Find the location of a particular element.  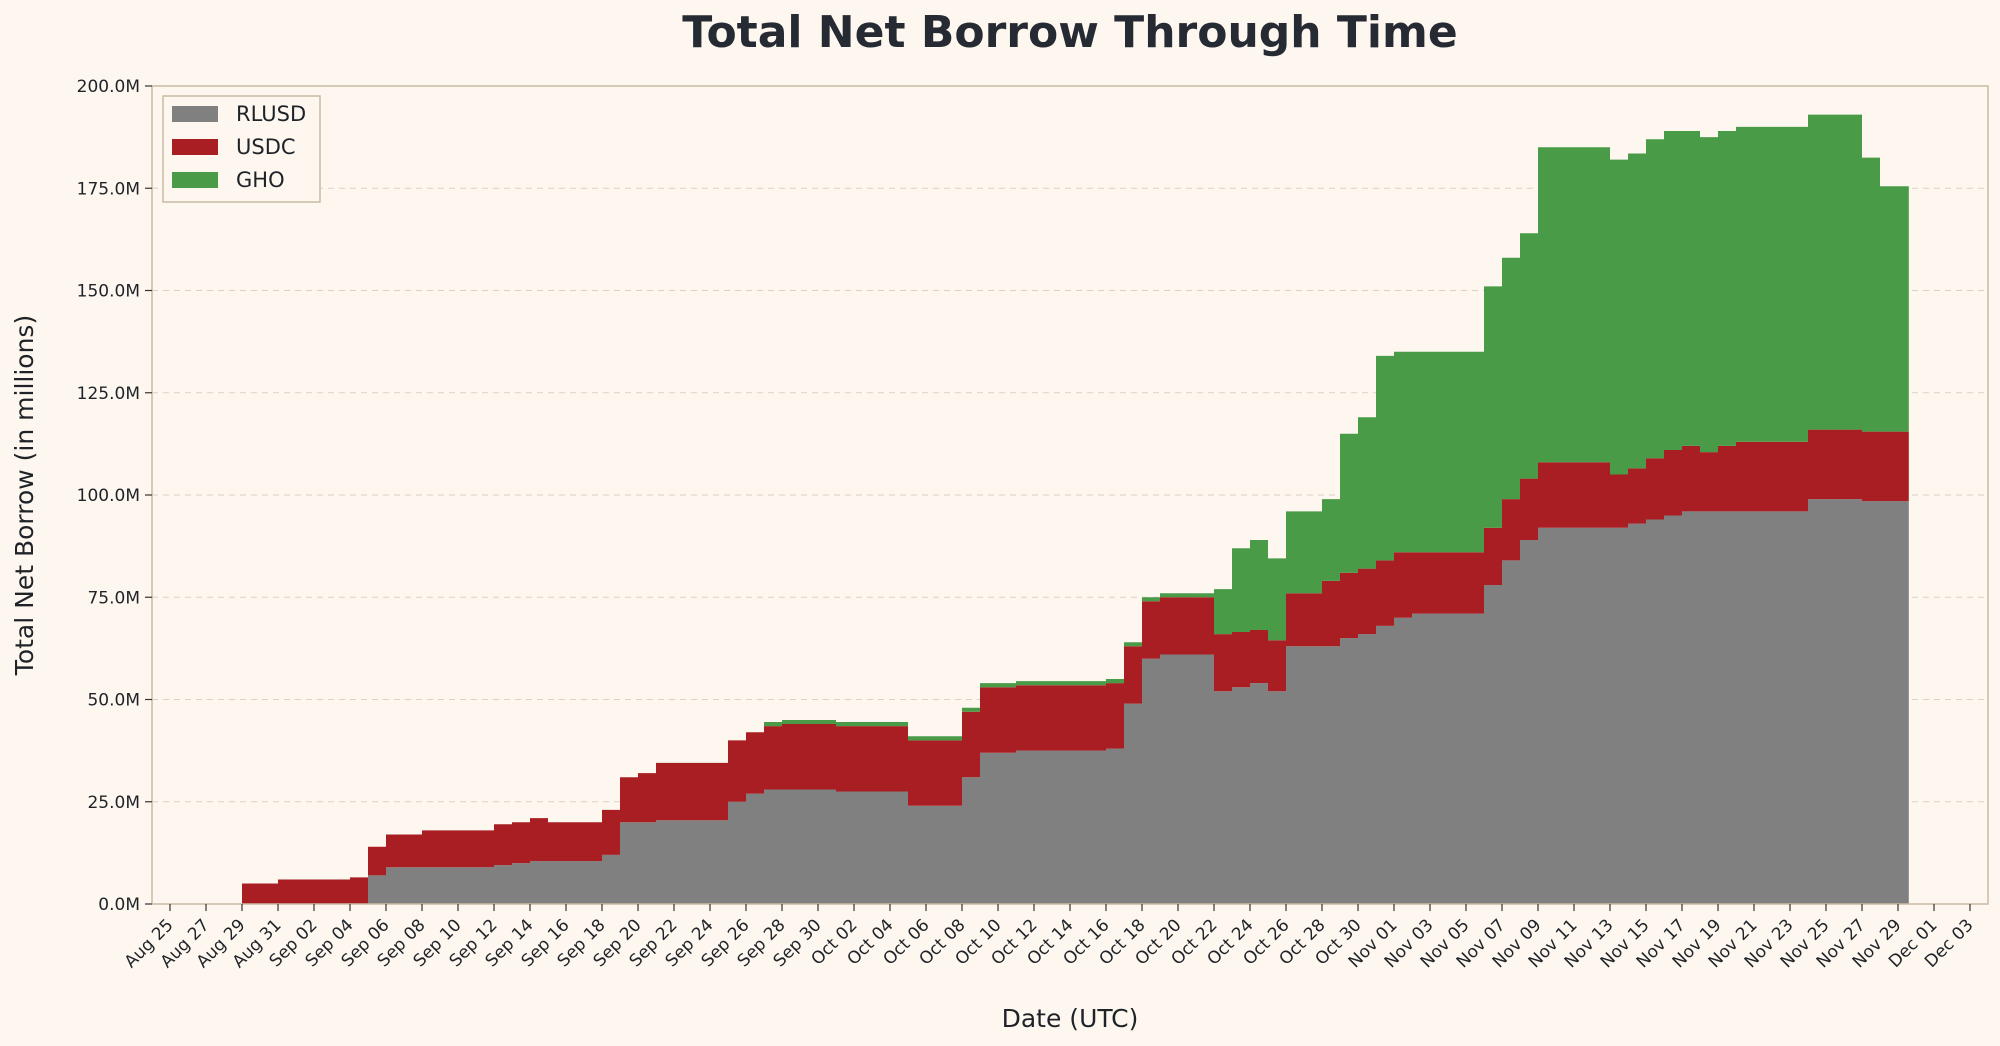

y-tick-label: 50.0M is located at coordinates (113, 701).